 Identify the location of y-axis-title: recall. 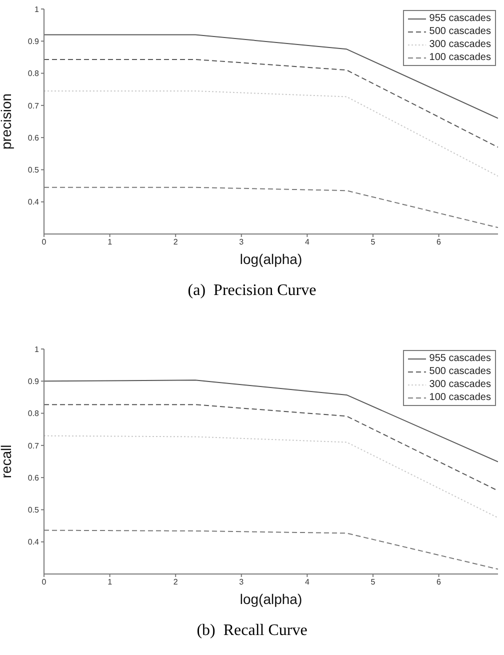
(7, 461).